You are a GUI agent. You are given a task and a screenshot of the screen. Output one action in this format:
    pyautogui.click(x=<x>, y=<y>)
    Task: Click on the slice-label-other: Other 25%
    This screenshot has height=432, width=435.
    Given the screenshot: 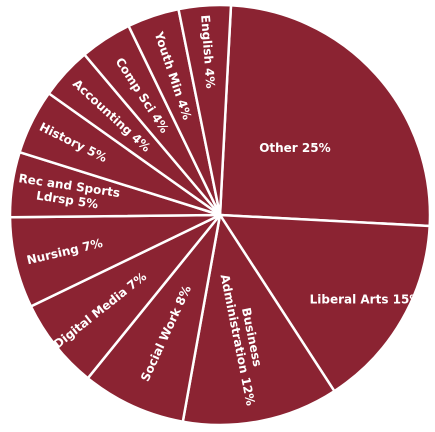 What is the action you would take?
    pyautogui.click(x=294, y=148)
    